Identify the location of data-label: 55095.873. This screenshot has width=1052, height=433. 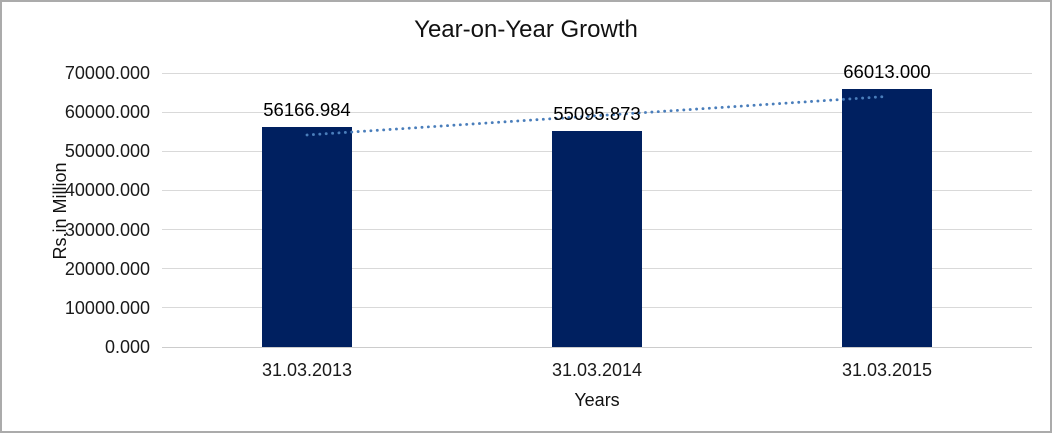
(597, 114).